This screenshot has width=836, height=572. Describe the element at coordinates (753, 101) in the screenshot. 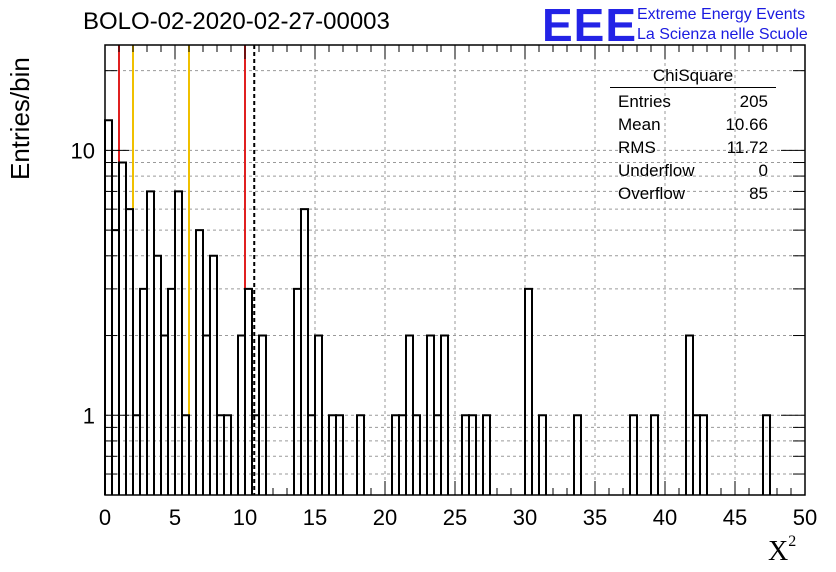

I see `stats-value: 205` at that location.